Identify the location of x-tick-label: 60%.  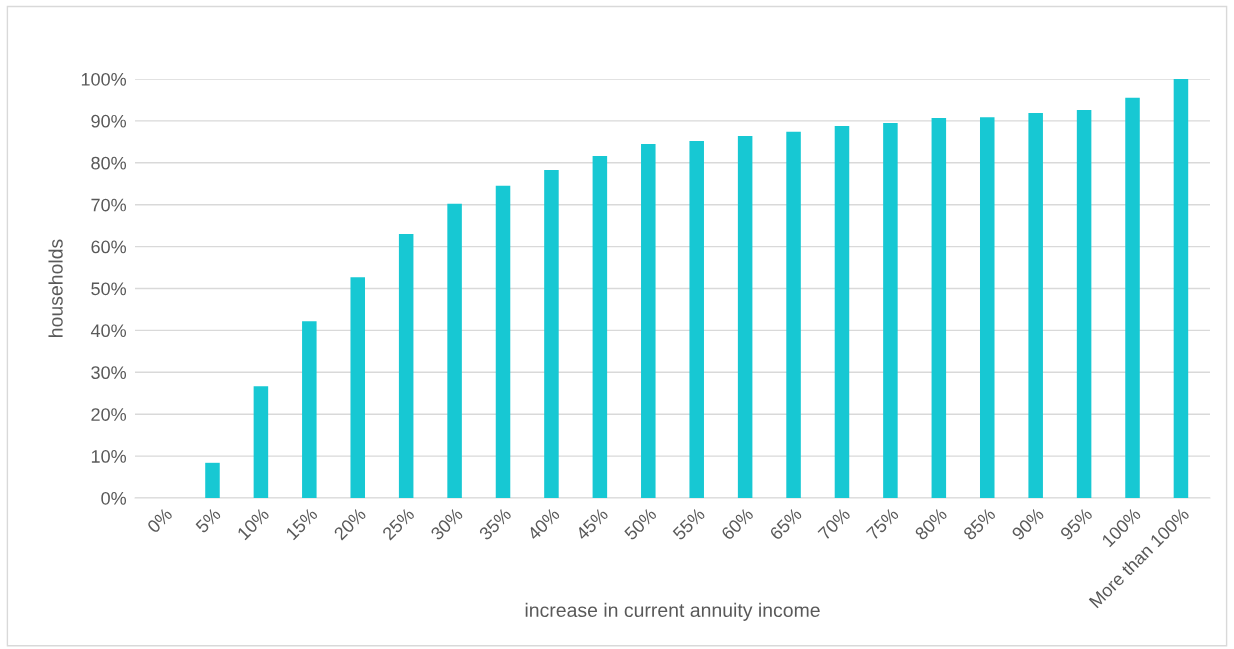
(737, 524).